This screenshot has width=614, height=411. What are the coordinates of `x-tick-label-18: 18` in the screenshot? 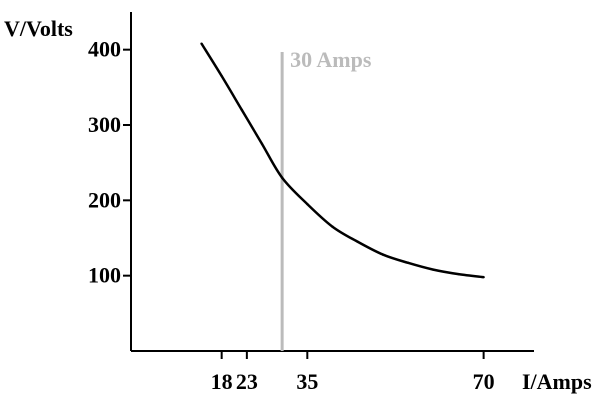 It's located at (222, 381).